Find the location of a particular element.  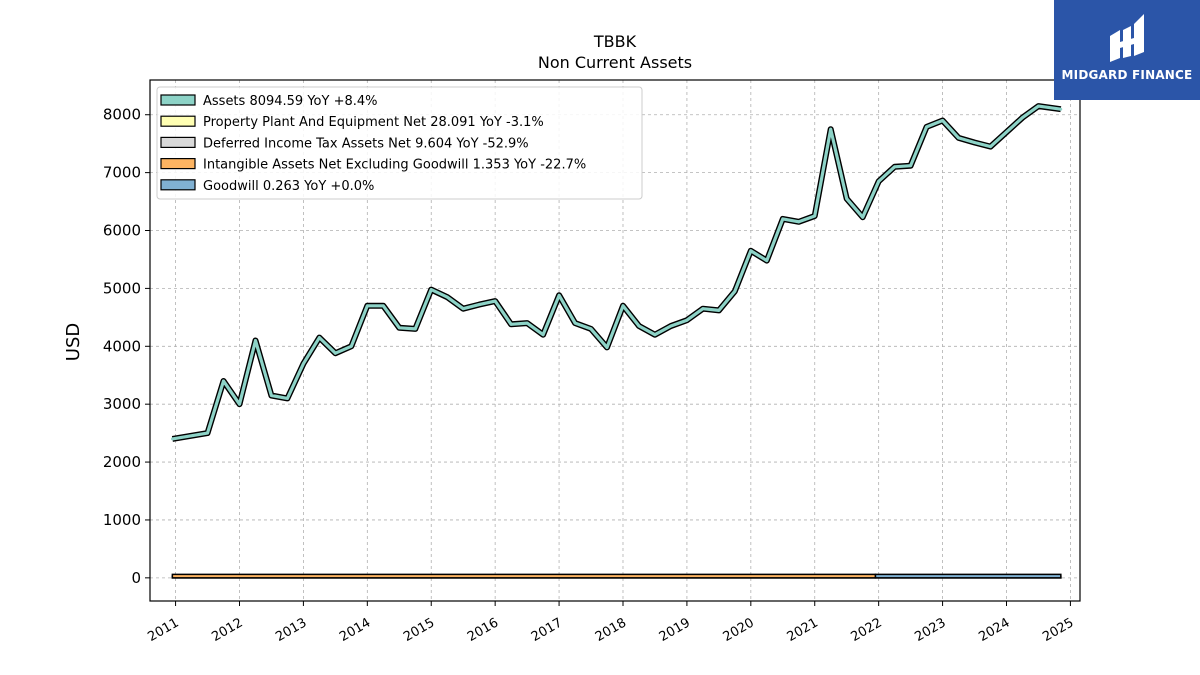

y-axis: 0 1000 2000 3000 4000 5000 6000 7000 8000 is located at coordinates (126, 346).